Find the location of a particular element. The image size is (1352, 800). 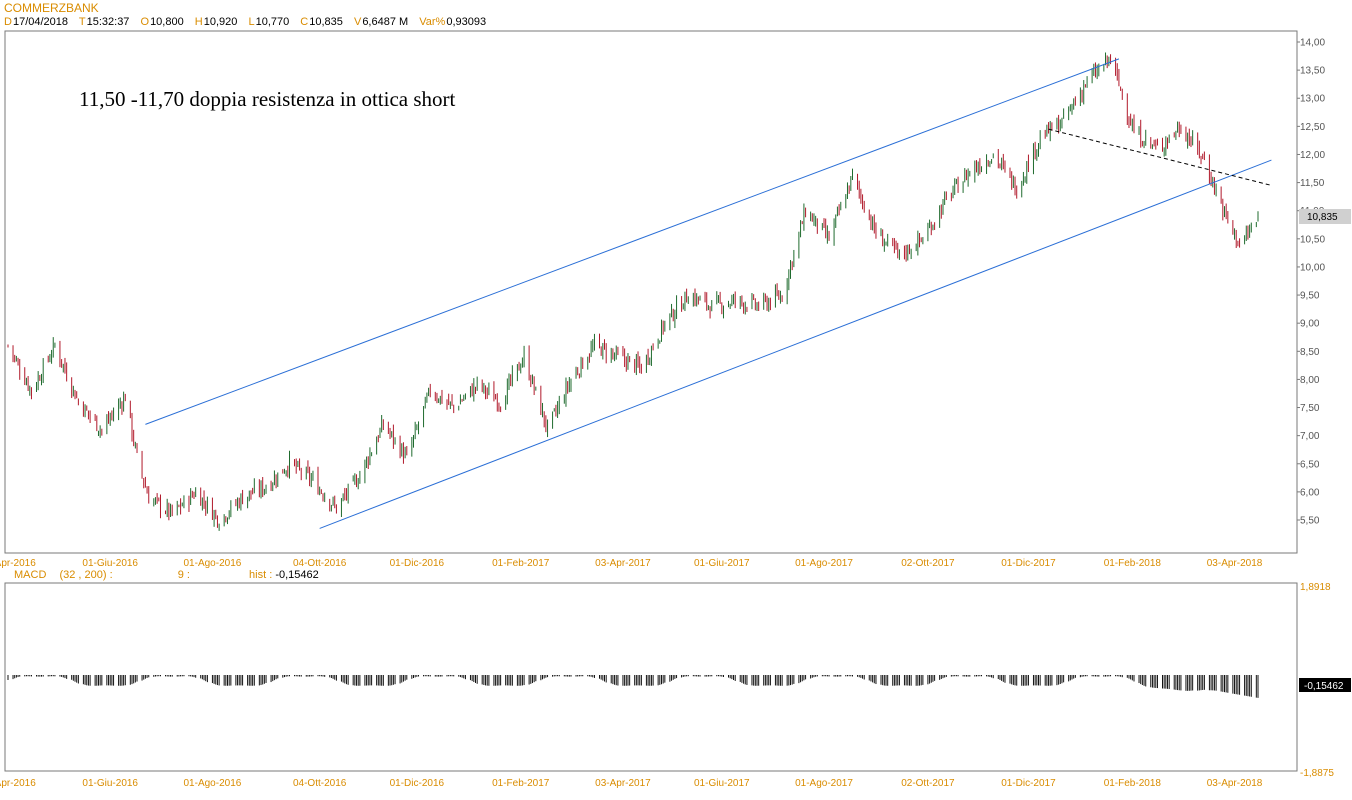

x-tick-label: 03-Apr-2018 is located at coordinates (1235, 563).